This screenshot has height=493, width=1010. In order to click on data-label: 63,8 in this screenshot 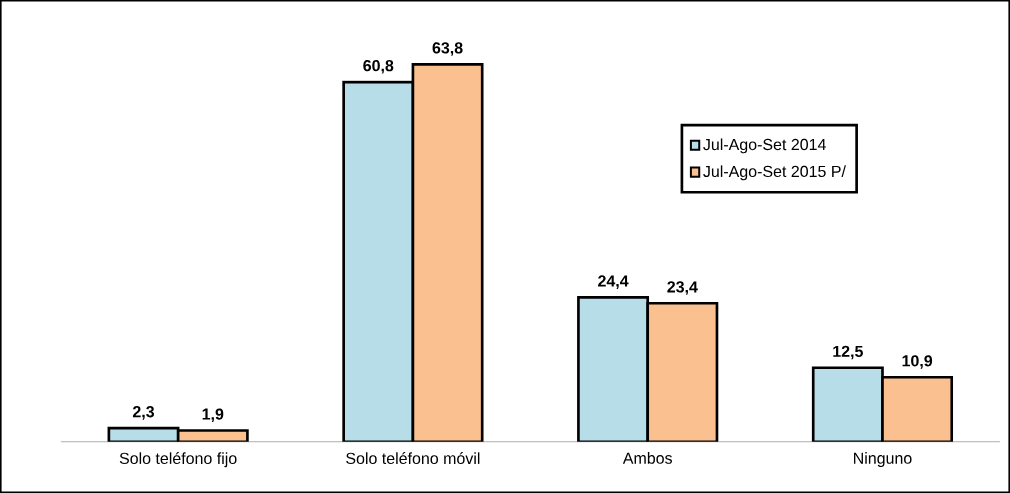, I will do `click(447, 49)`.